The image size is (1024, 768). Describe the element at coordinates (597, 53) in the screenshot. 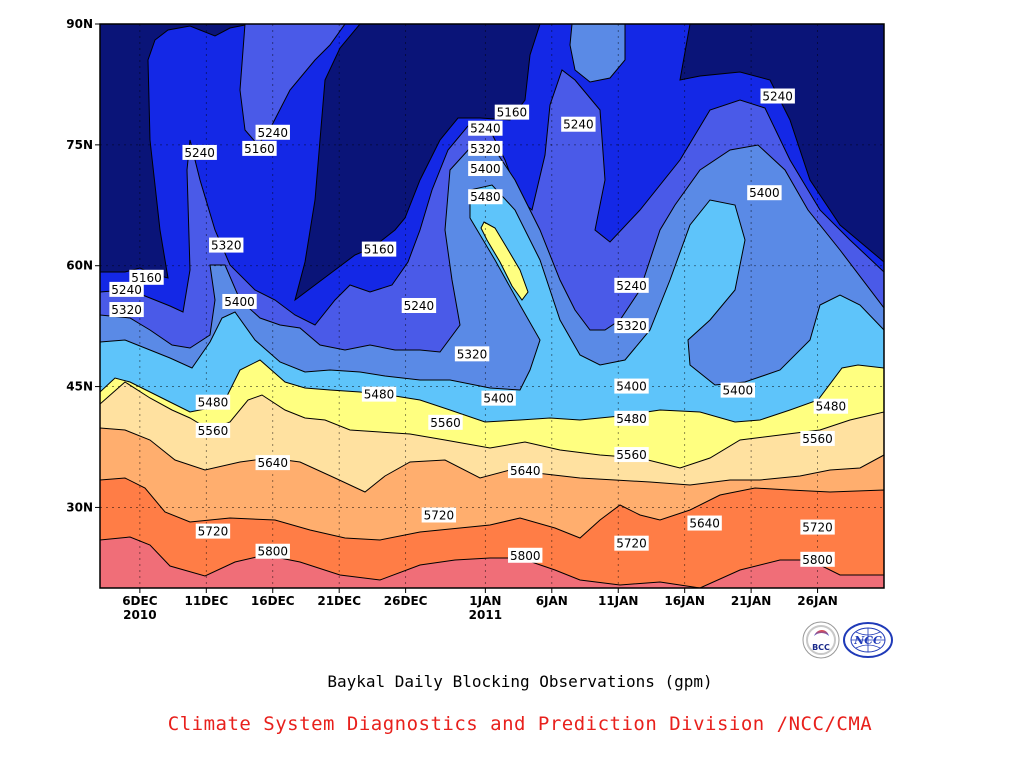

I see `island-5240-arctic` at that location.